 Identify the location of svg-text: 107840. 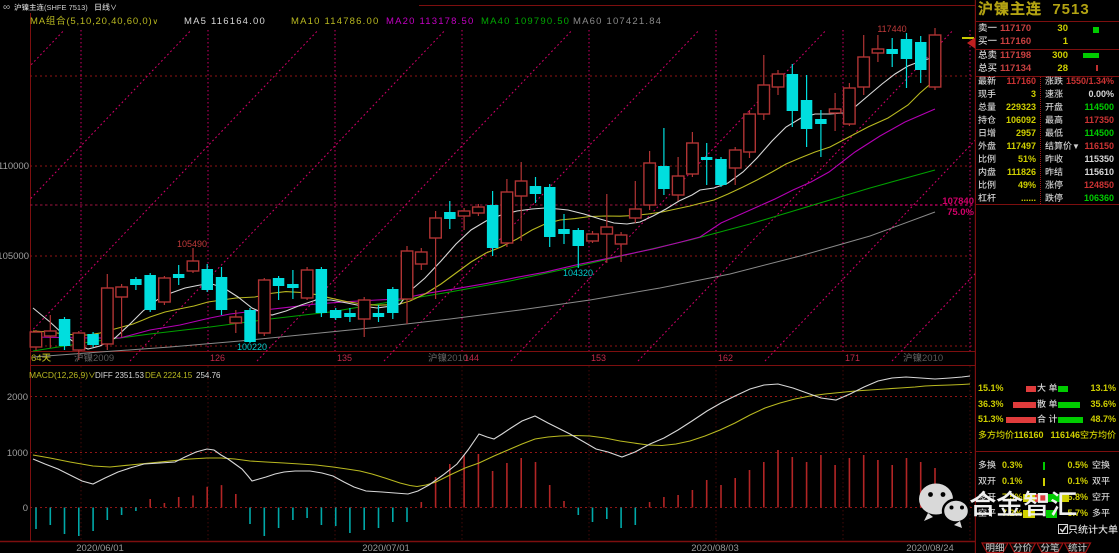
(958, 201).